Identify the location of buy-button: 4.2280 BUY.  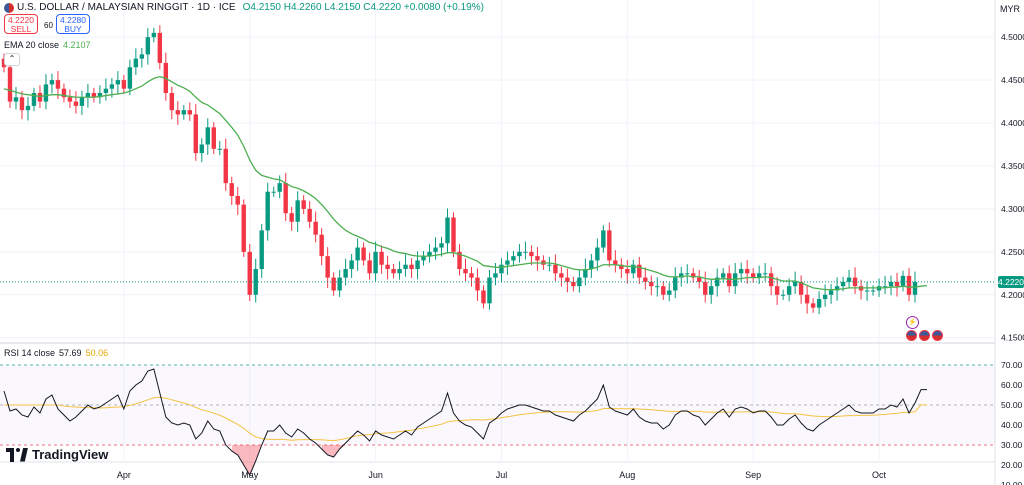
(73, 24).